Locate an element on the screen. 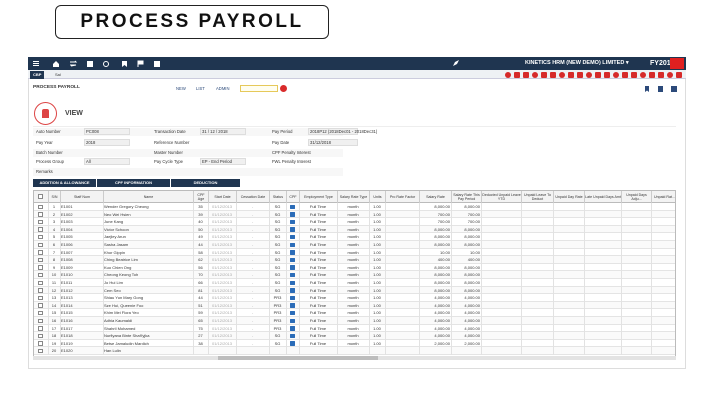 Image resolution: width=711 pixels, height=400 pixels. column-header: Cessation Date is located at coordinates (252, 197).